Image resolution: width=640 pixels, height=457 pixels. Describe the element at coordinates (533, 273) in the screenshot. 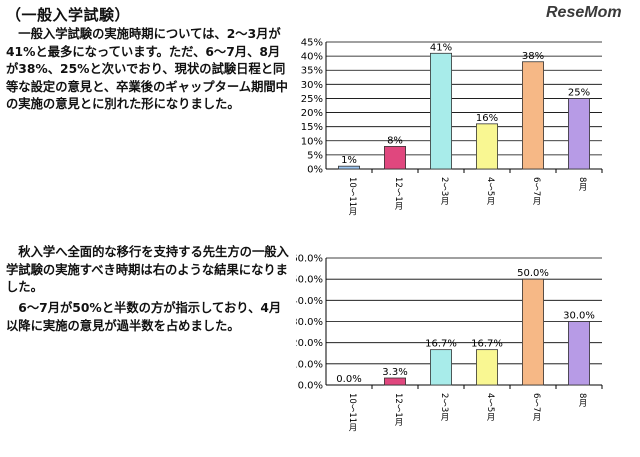

I see `data-label: 50.0%` at that location.